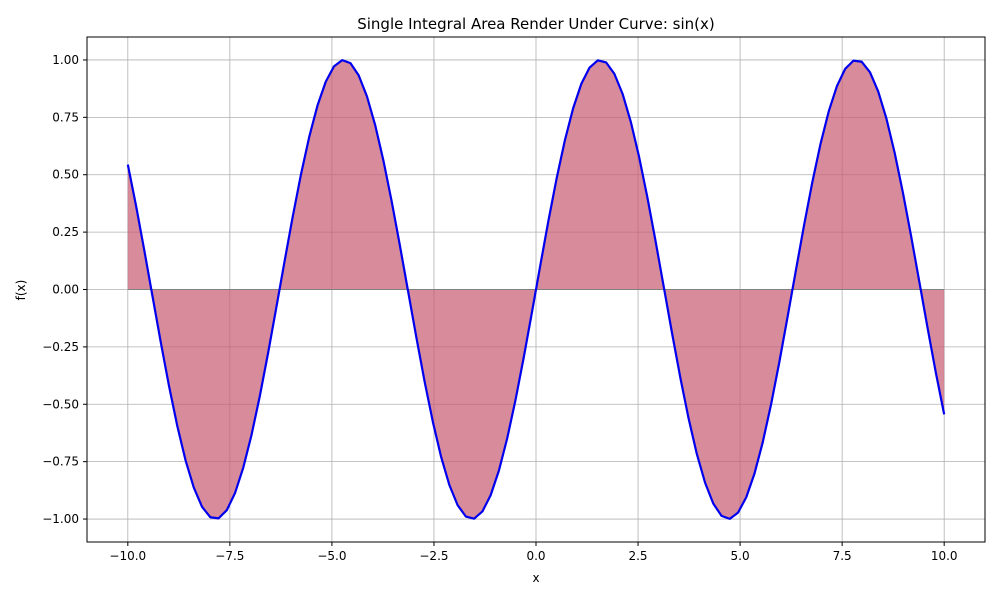 This screenshot has width=1000, height=600. I want to click on y-tick-label: −1.00, so click(60, 519).